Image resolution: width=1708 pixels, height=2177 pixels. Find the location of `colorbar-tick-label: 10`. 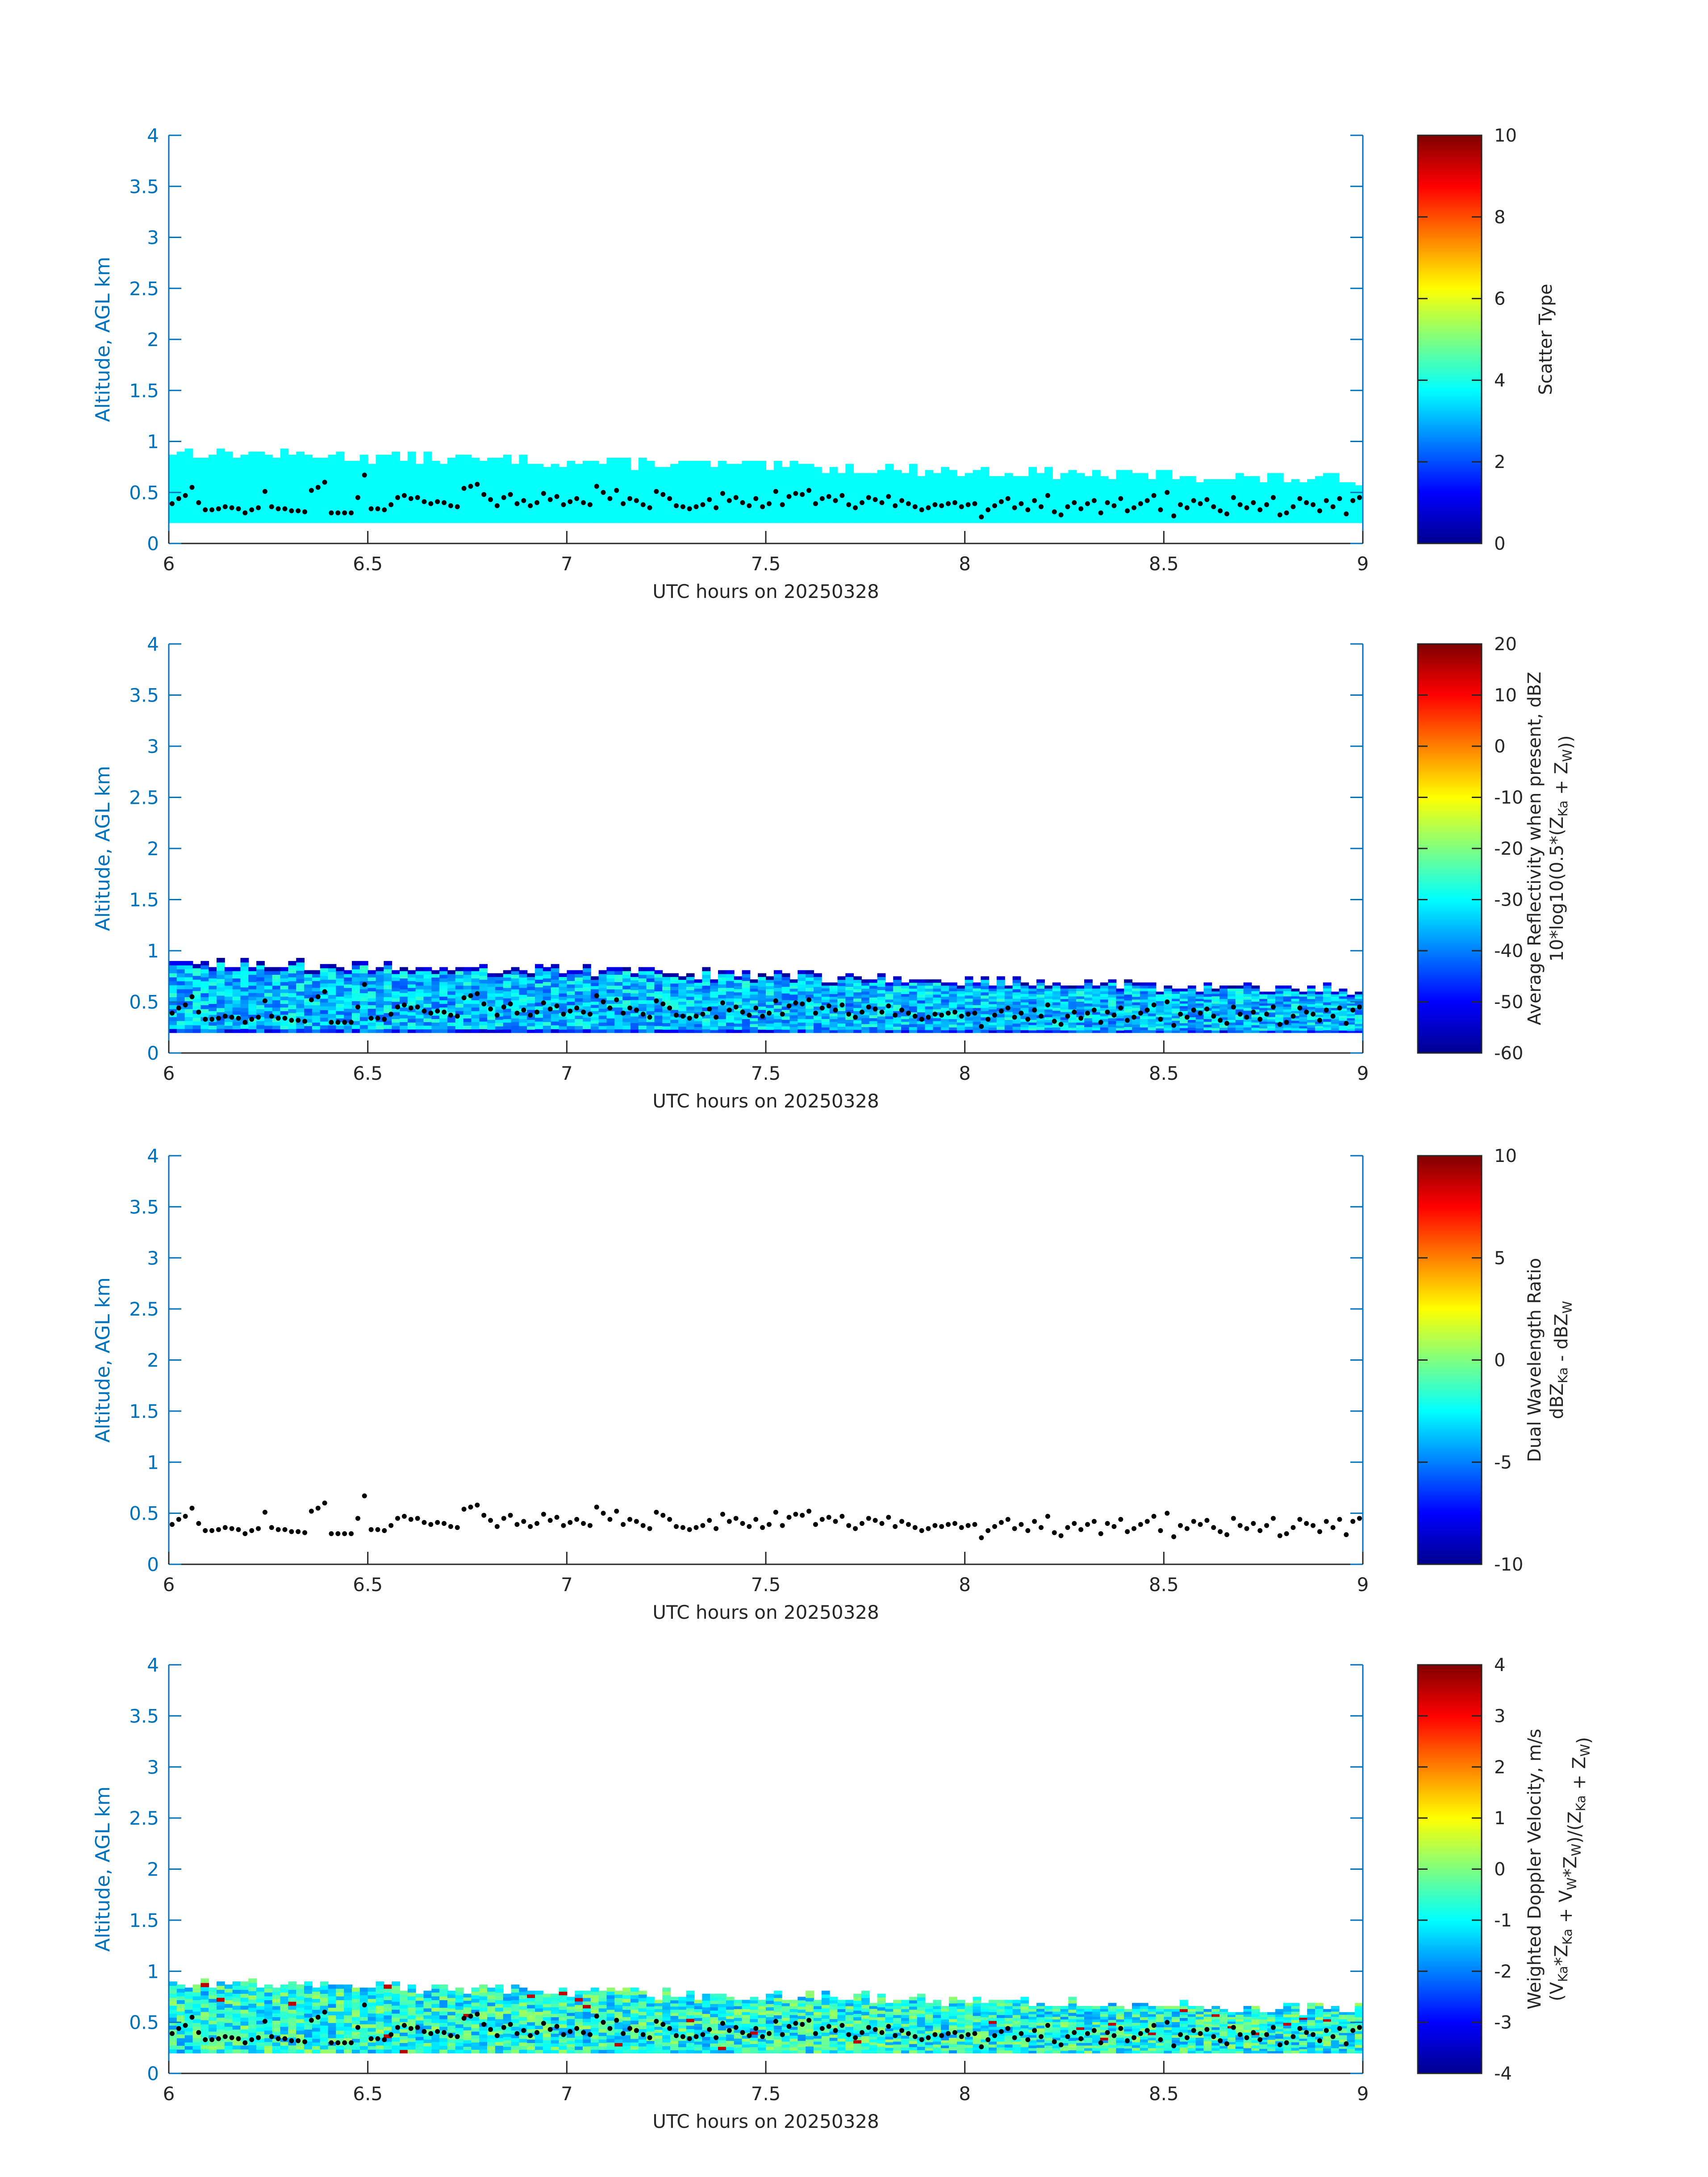

colorbar-tick-label: 10 is located at coordinates (1505, 1156).